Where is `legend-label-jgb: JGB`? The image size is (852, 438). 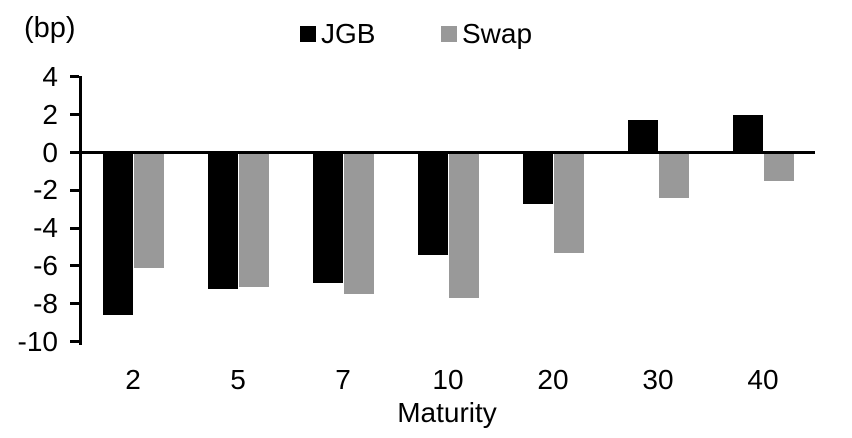
legend-label-jgb: JGB is located at coordinates (348, 33).